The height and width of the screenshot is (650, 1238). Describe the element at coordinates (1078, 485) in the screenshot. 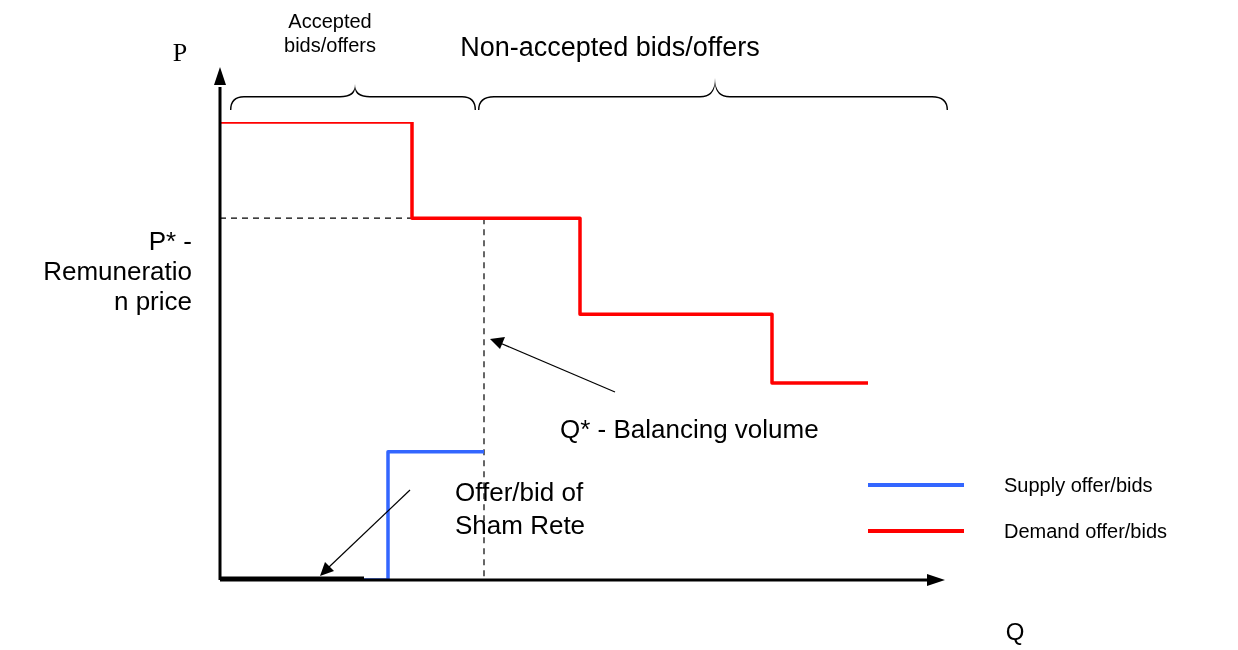

I see `legend-label: Supply offer/bids` at that location.